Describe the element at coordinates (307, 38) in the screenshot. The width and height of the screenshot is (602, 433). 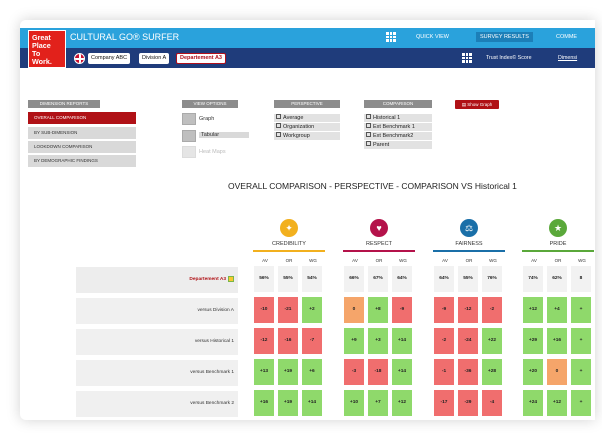
I see `top-navbar` at that location.